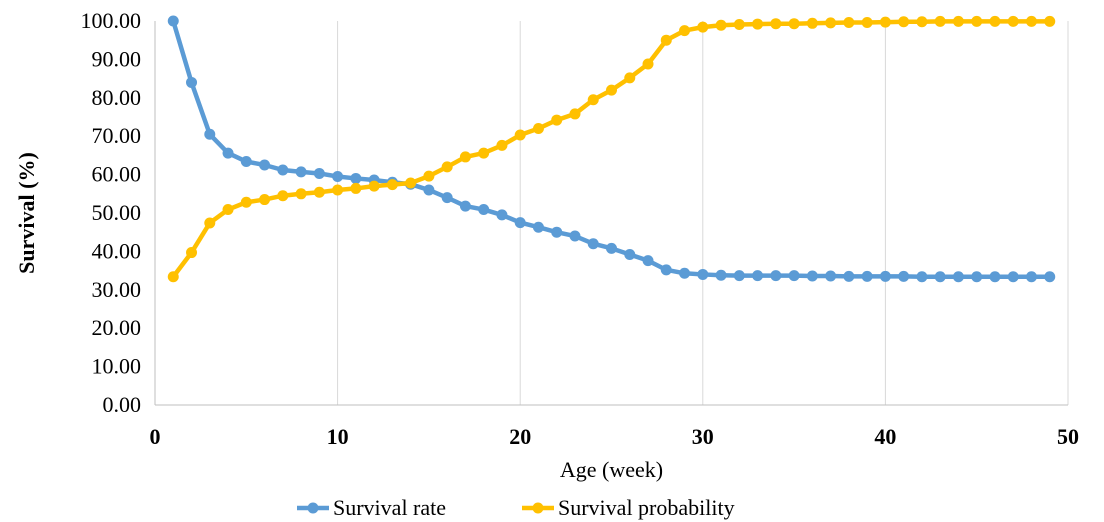 The height and width of the screenshot is (522, 1104). Describe the element at coordinates (117, 366) in the screenshot. I see `y-tick-label: 10.00` at that location.